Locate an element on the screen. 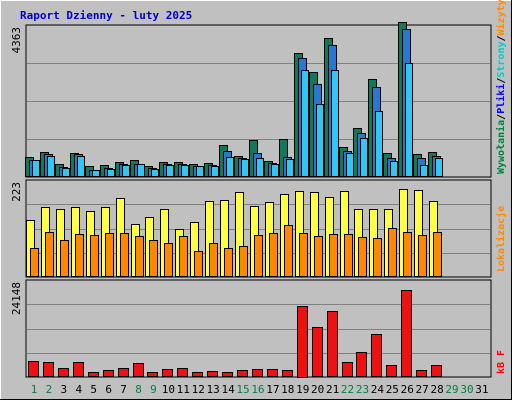 The height and width of the screenshot is (400, 512). x-tick-label: 28 is located at coordinates (436, 389).